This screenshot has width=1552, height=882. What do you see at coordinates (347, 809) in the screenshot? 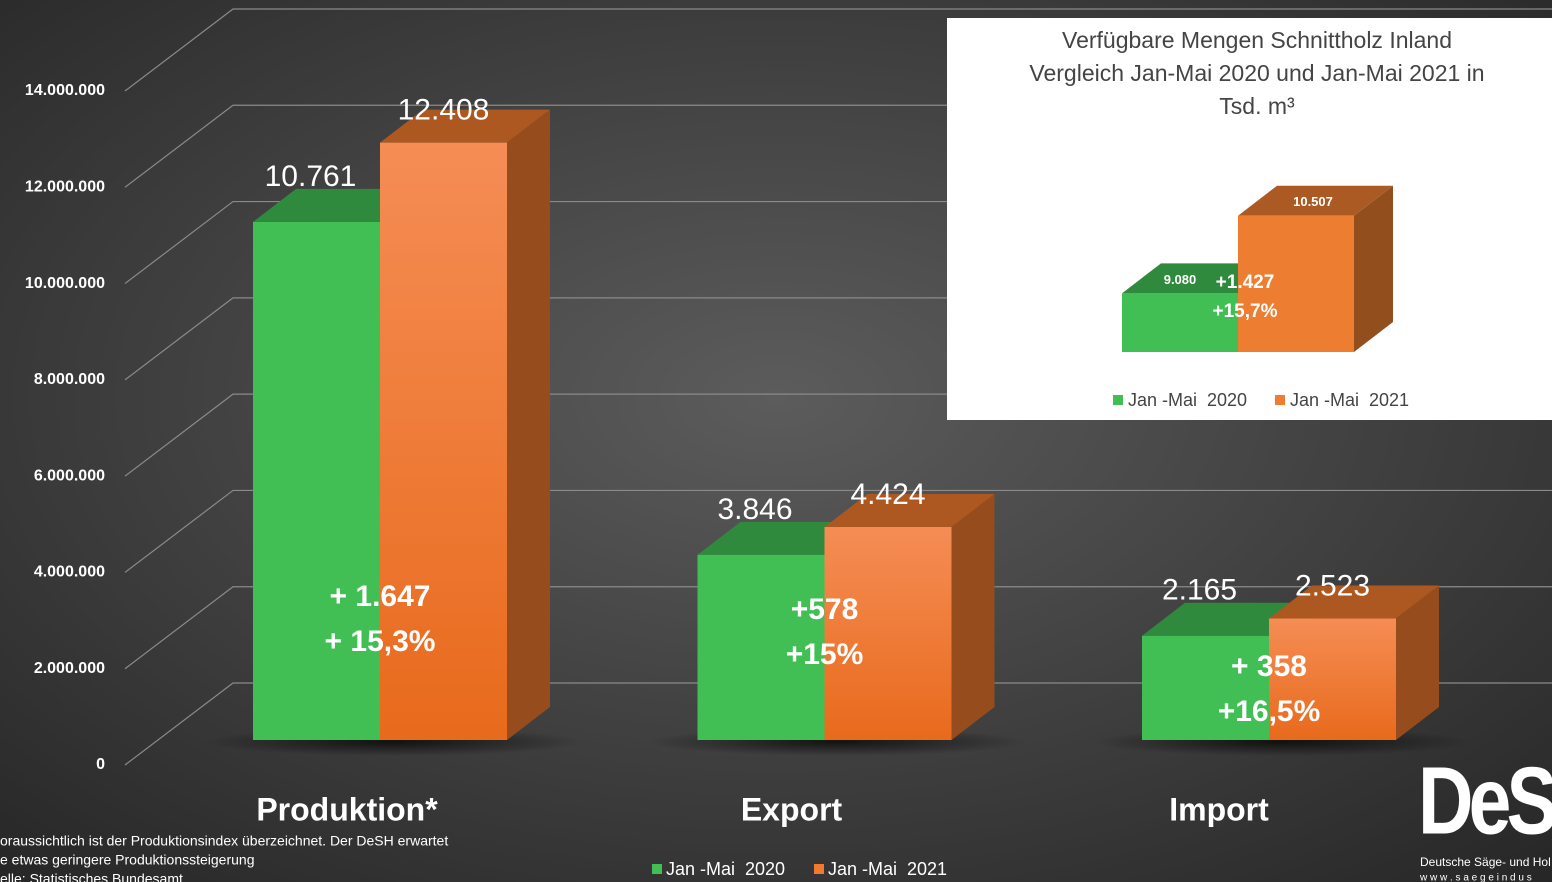
I see `x-tick-label: Produktion*` at bounding box center [347, 809].